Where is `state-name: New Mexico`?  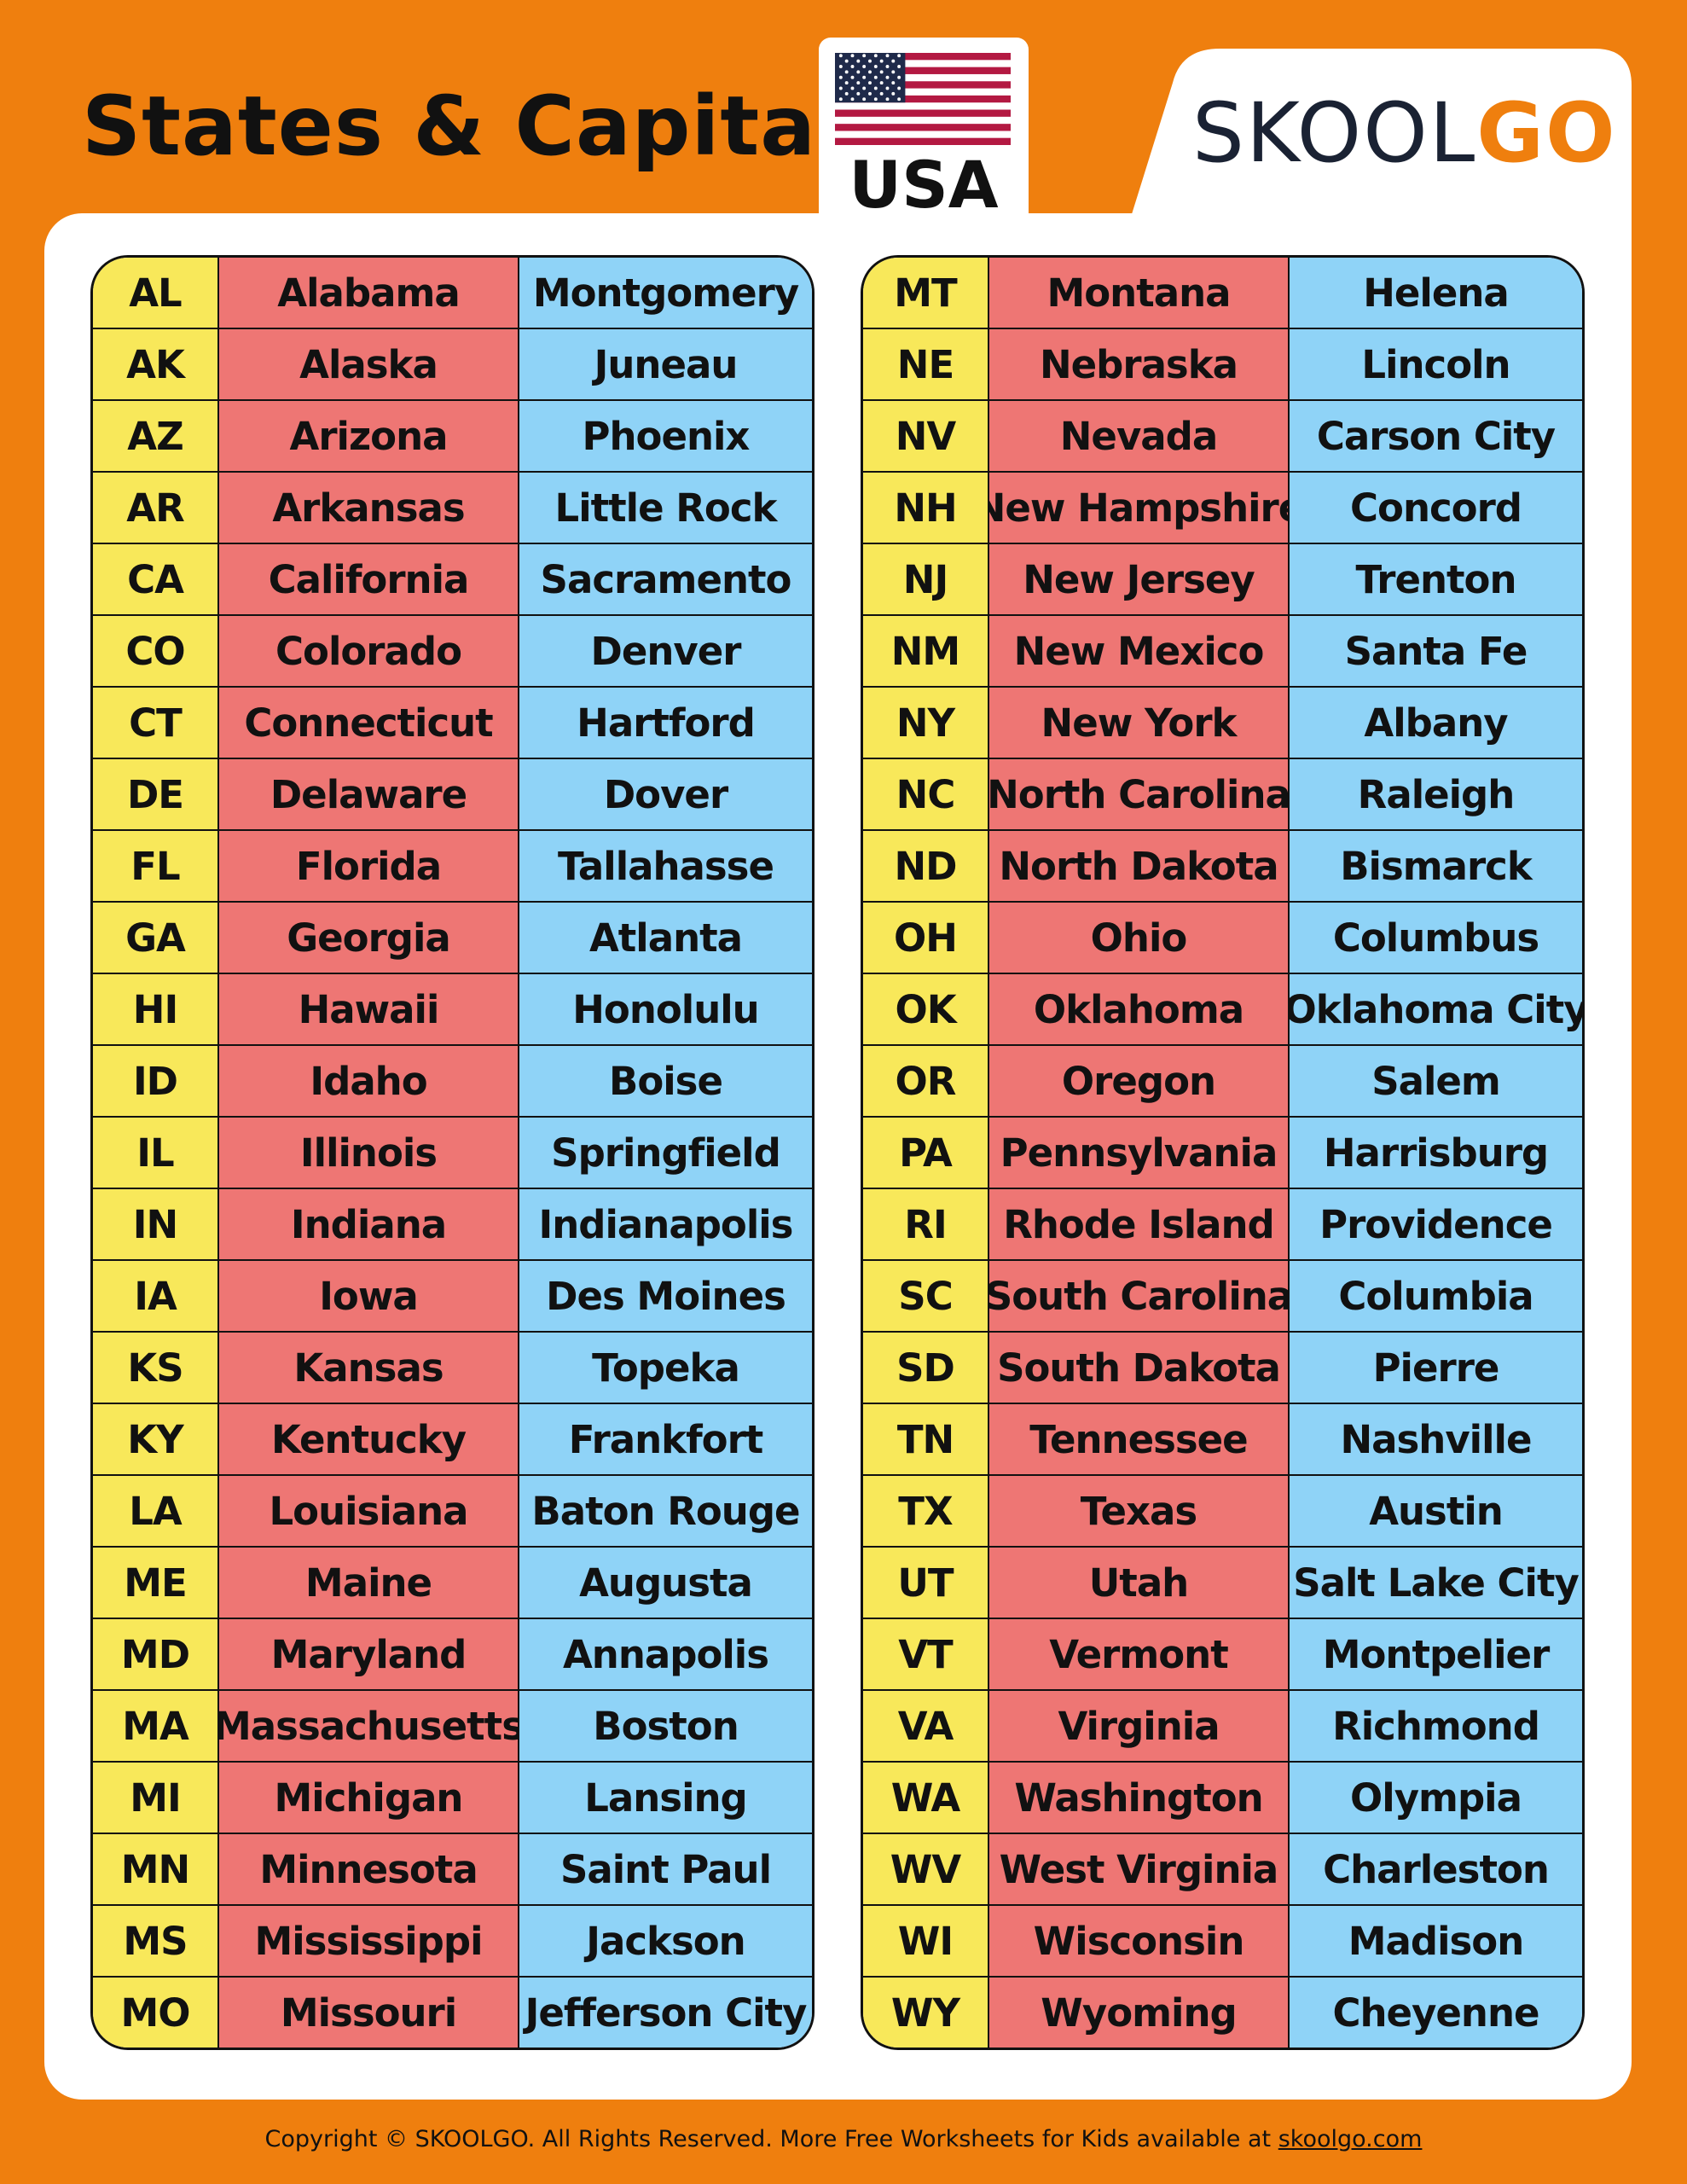 state-name: New Mexico is located at coordinates (1139, 651).